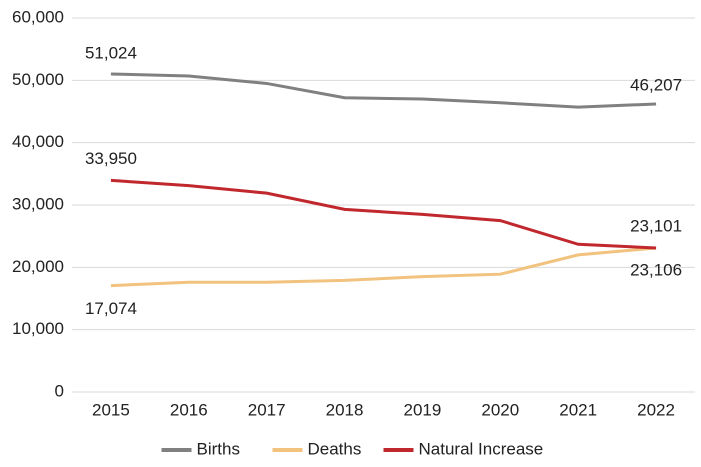 Image resolution: width=701 pixels, height=467 pixels. What do you see at coordinates (38, 141) in the screenshot?
I see `y-tick-label: 40,000` at bounding box center [38, 141].